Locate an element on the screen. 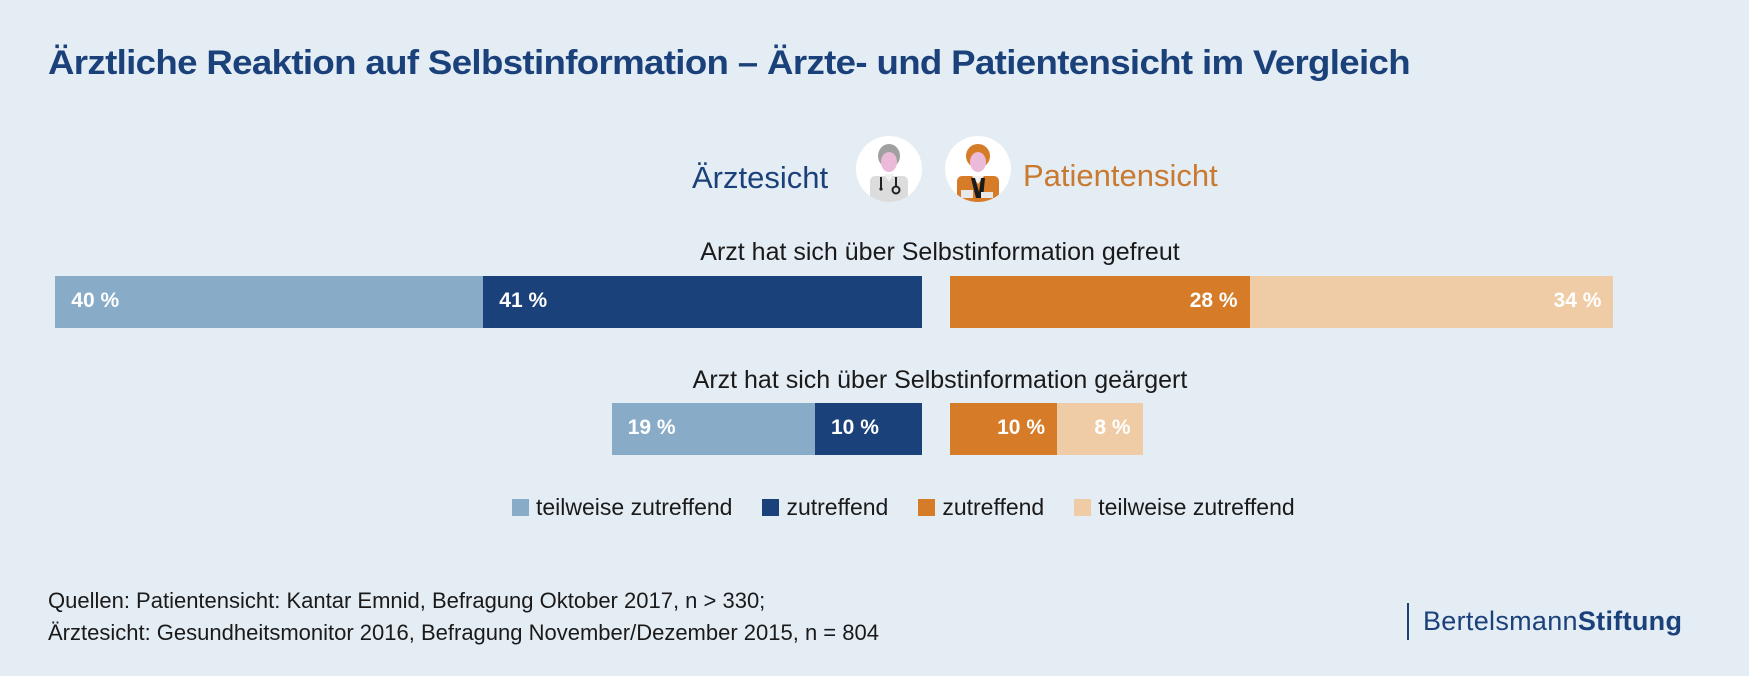  bar-value-label: 28 % is located at coordinates (1213, 300).